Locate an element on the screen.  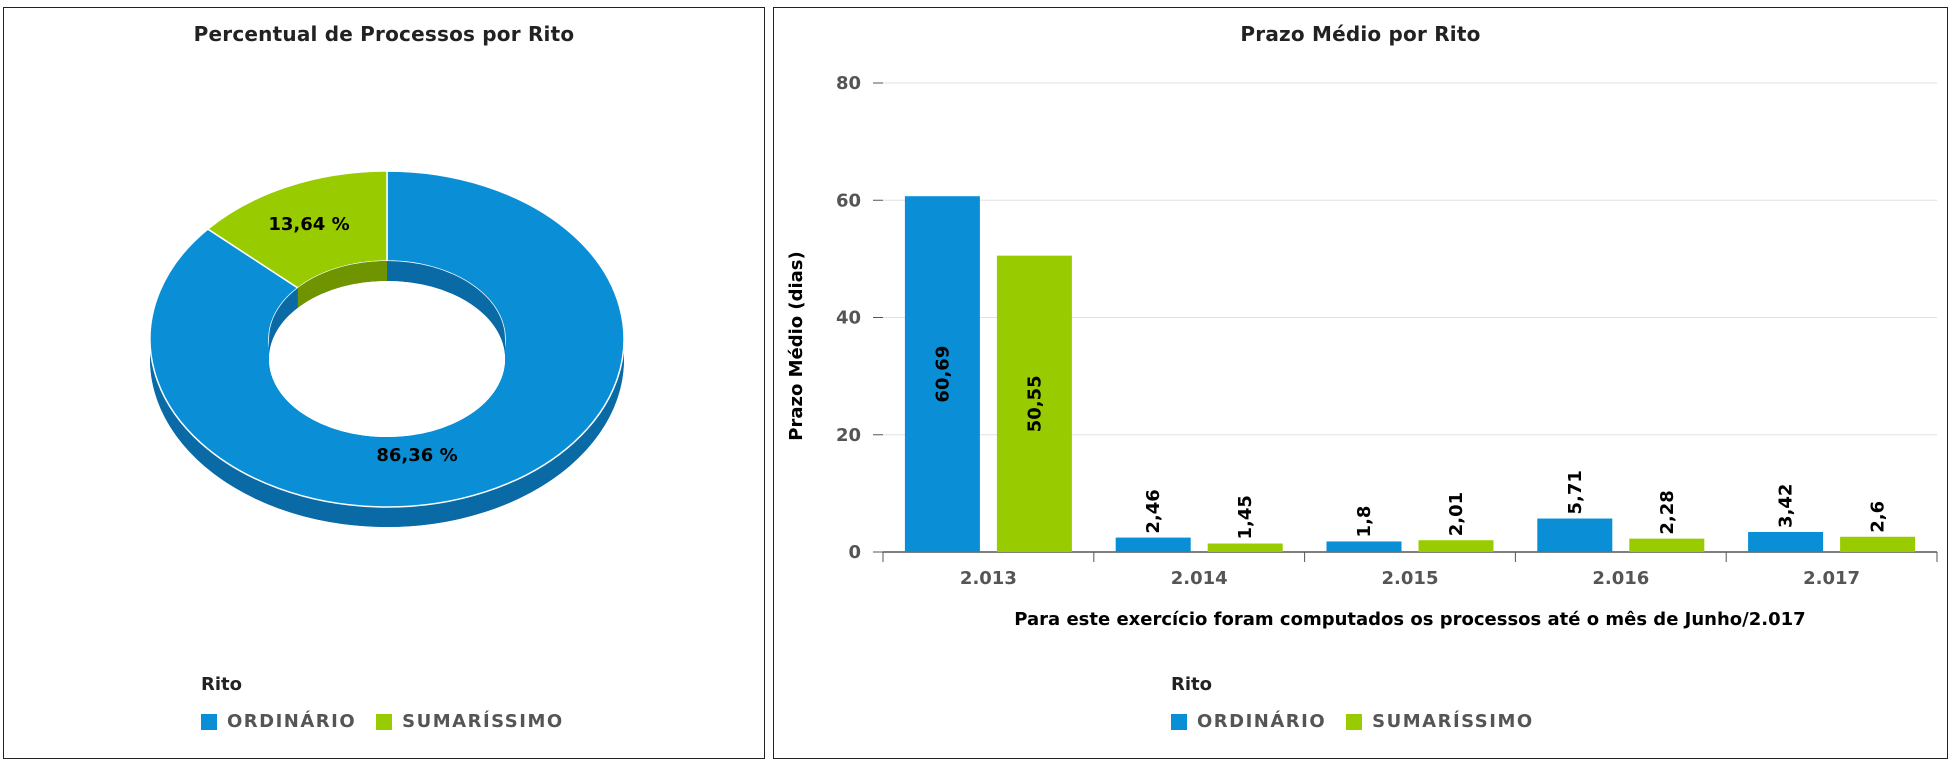
ytick-label-0: 0 is located at coordinates (854, 552).